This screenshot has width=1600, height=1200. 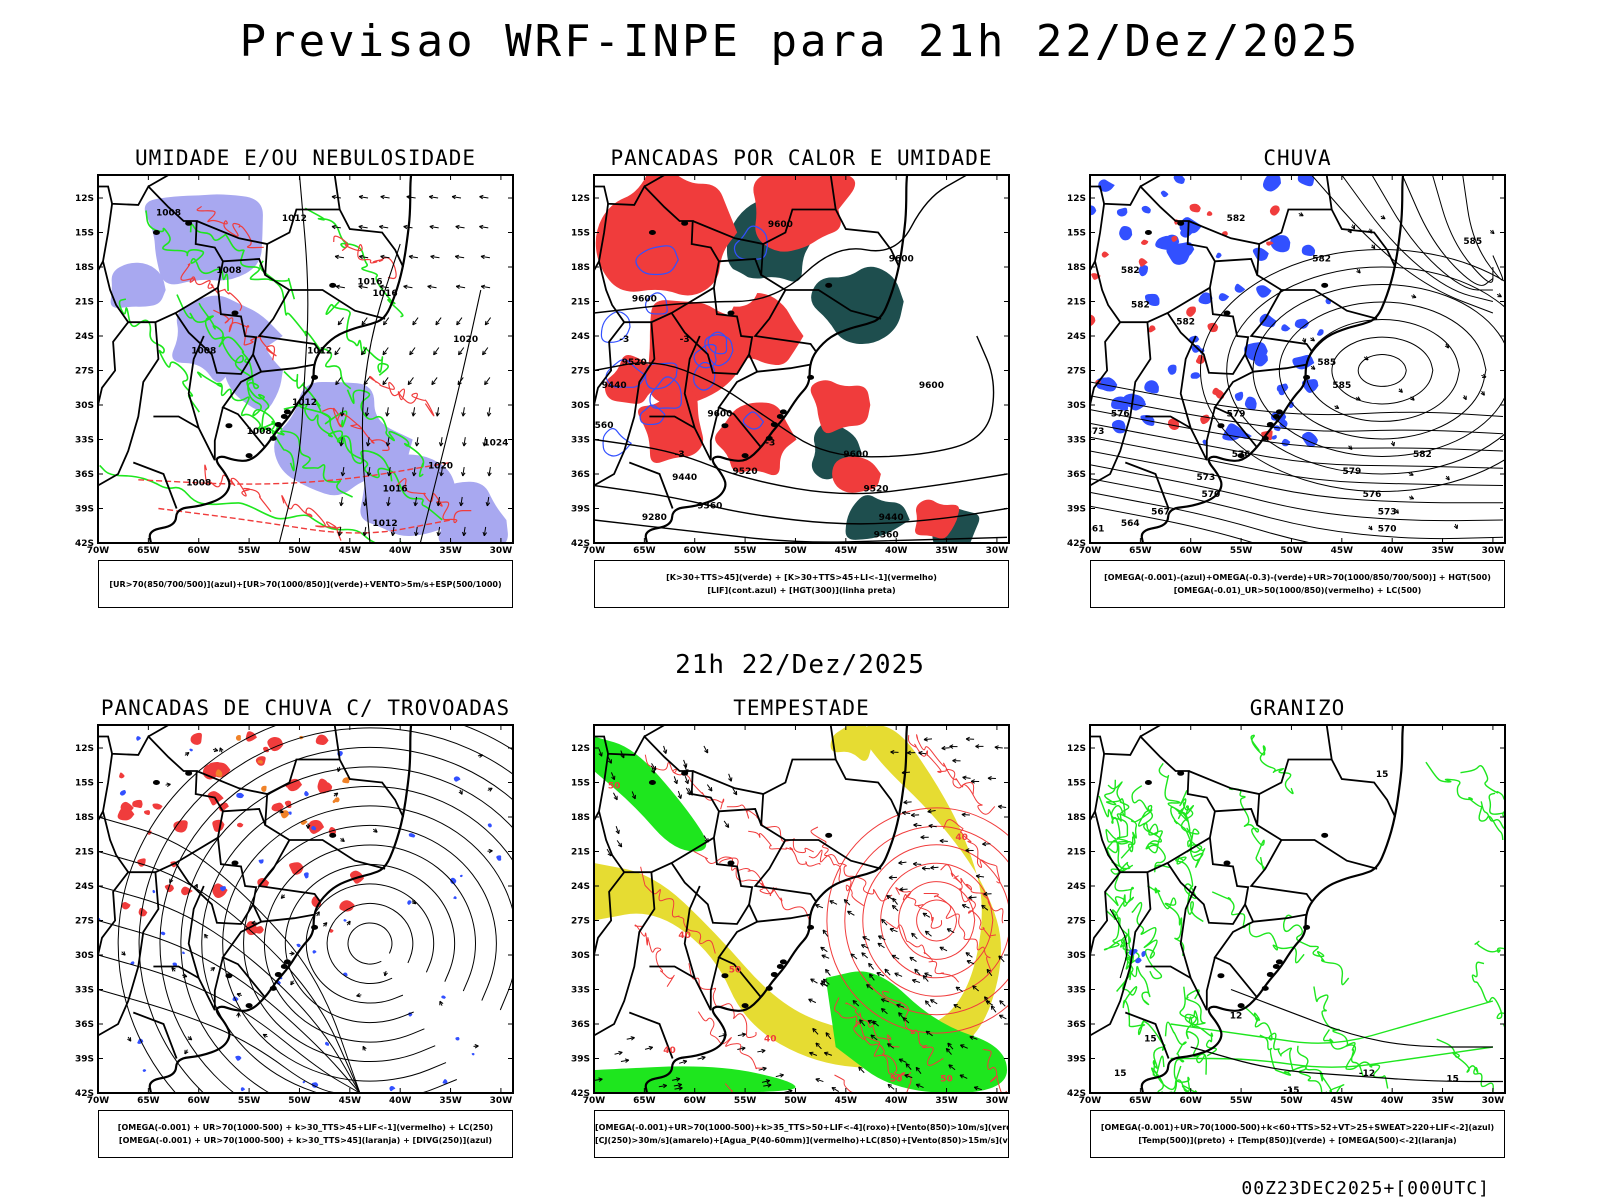 I want to click on jet-area-yellow, so click(x=851, y=743).